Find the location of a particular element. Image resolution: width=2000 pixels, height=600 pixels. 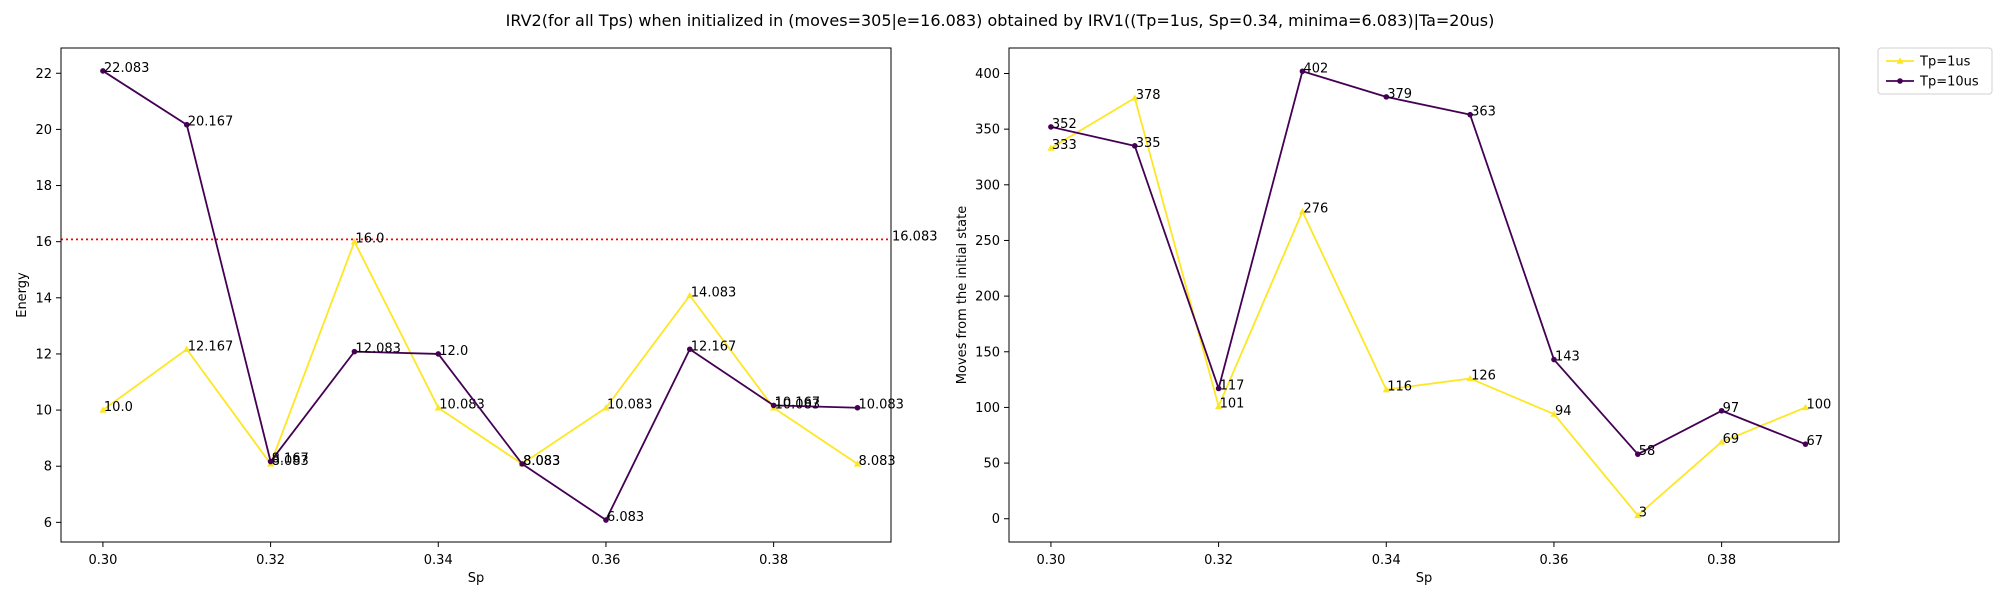

data-label: 22.083 is located at coordinates (127, 68).